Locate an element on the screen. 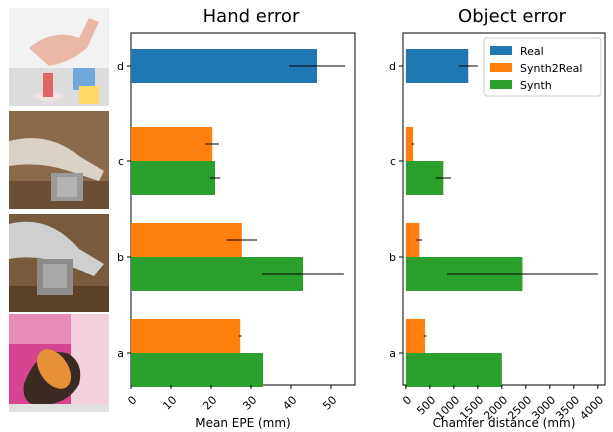  photo-b is located at coordinates (59, 263).